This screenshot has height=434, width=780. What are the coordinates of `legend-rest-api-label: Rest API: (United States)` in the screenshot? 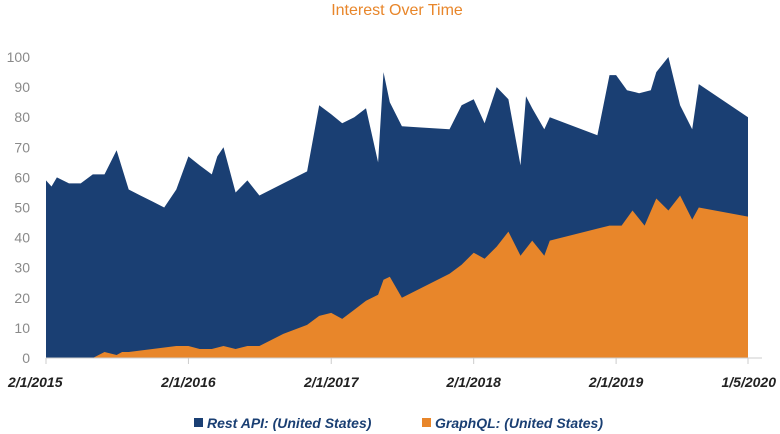 It's located at (289, 423).